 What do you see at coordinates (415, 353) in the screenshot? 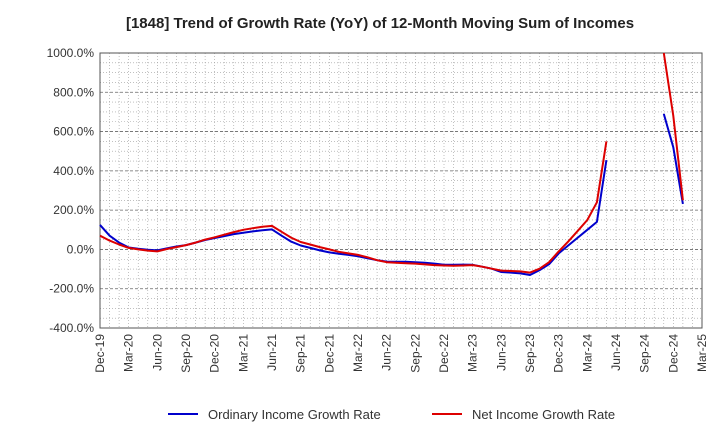
I see `x-tick-label: Sep-22` at bounding box center [415, 353].